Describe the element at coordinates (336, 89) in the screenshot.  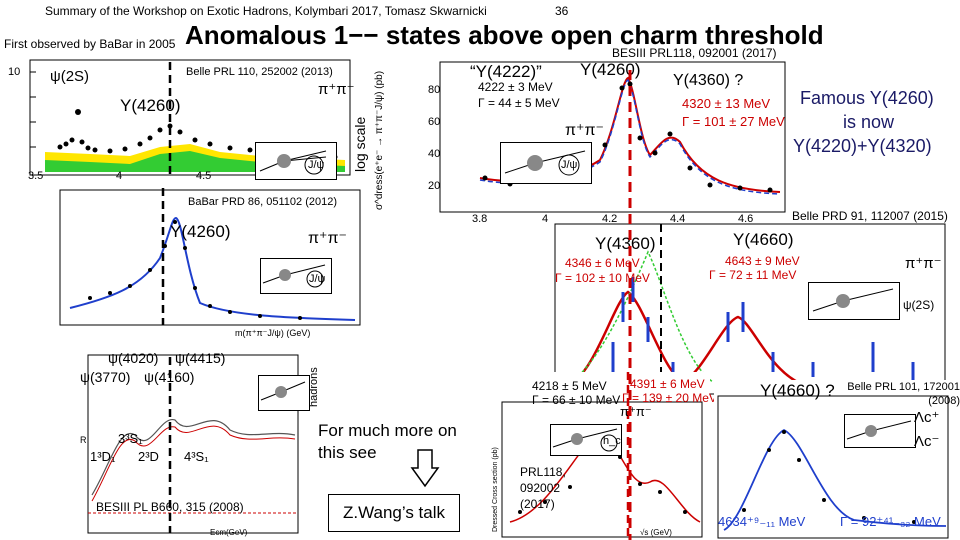
I see `label-pipi: π⁺π⁻` at that location.